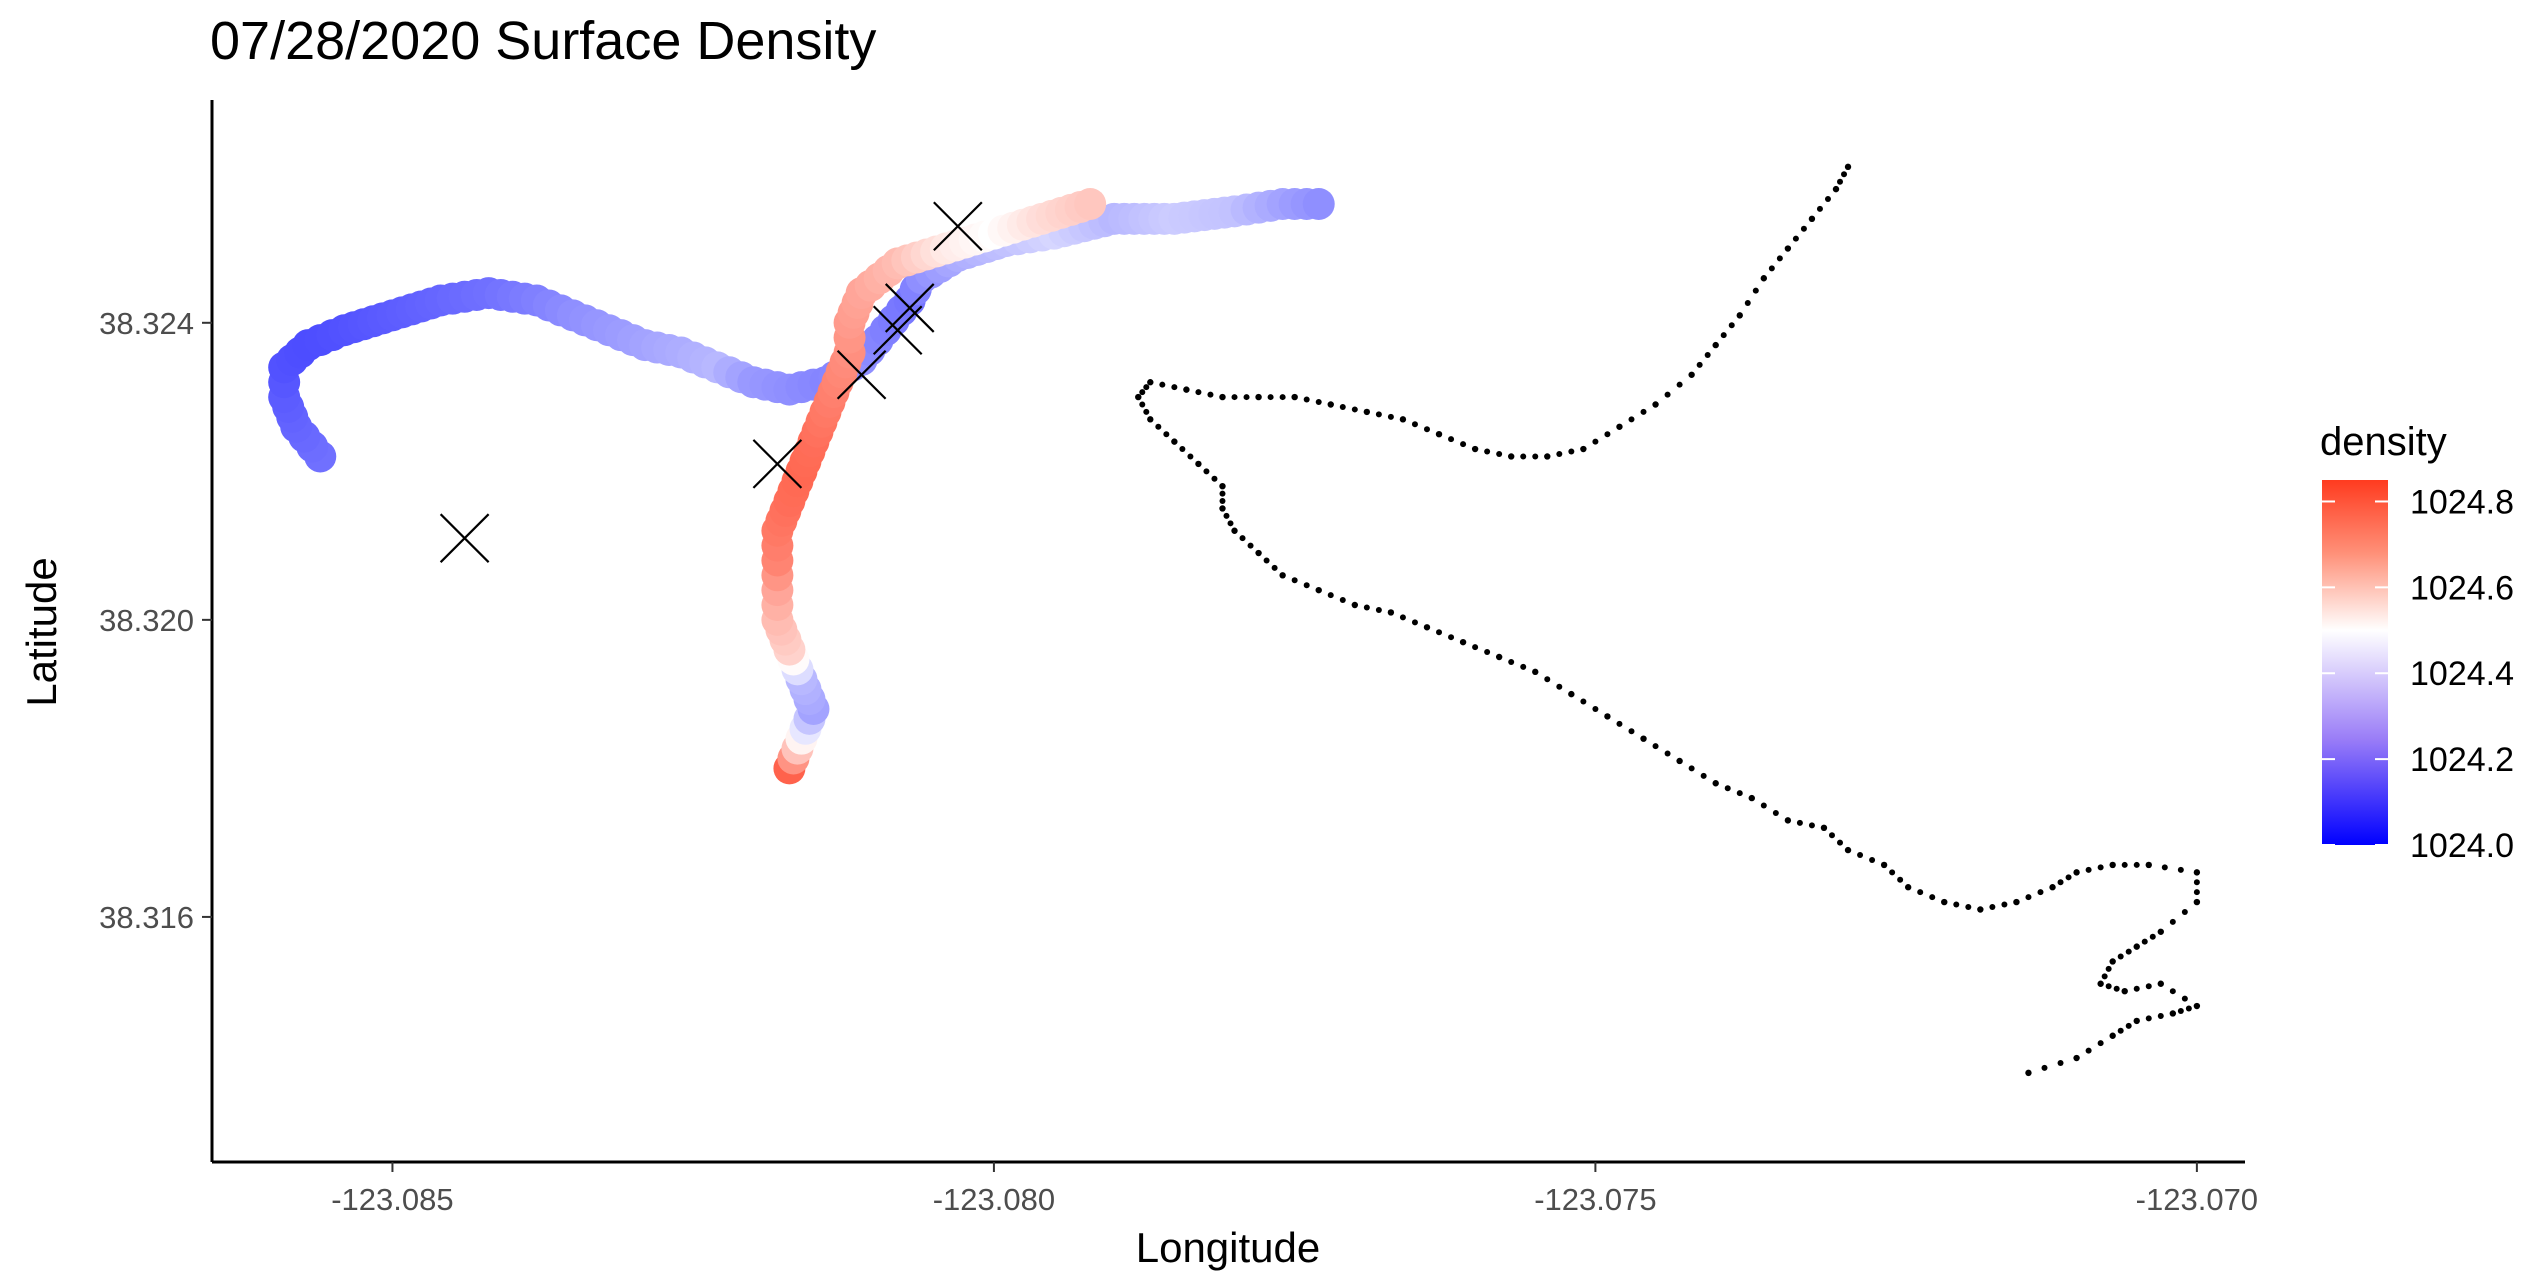  Describe the element at coordinates (155, 620) in the screenshot. I see `y-axis-ticks: 38.316 38.320 38.324` at that location.